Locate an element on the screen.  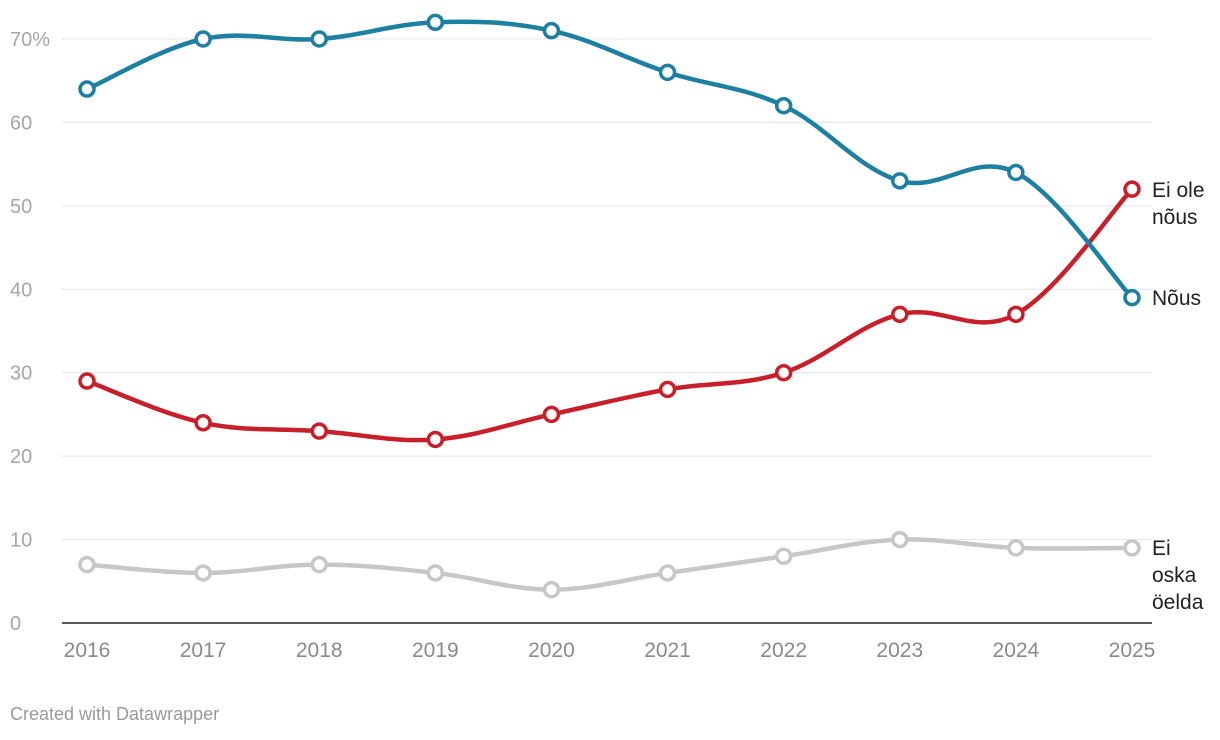
series-label-line: nõus is located at coordinates (1175, 217).